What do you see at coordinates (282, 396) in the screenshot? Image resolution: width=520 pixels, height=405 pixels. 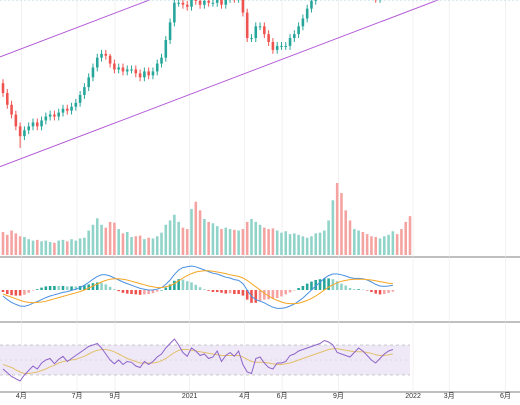 I see `x-tick-label: 6月` at bounding box center [282, 396].